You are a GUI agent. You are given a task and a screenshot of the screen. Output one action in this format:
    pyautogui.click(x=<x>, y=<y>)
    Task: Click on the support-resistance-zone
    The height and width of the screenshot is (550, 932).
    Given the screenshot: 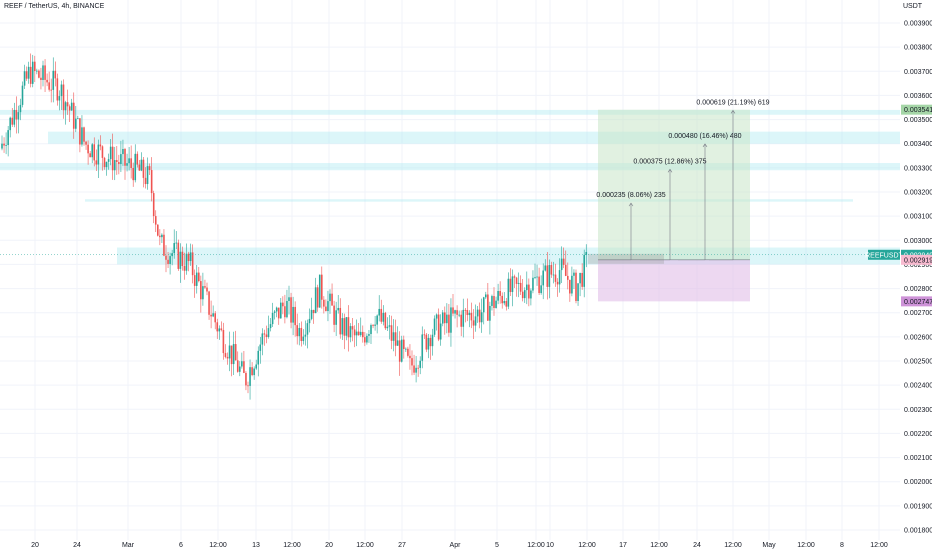 What is the action you would take?
    pyautogui.click(x=508, y=256)
    